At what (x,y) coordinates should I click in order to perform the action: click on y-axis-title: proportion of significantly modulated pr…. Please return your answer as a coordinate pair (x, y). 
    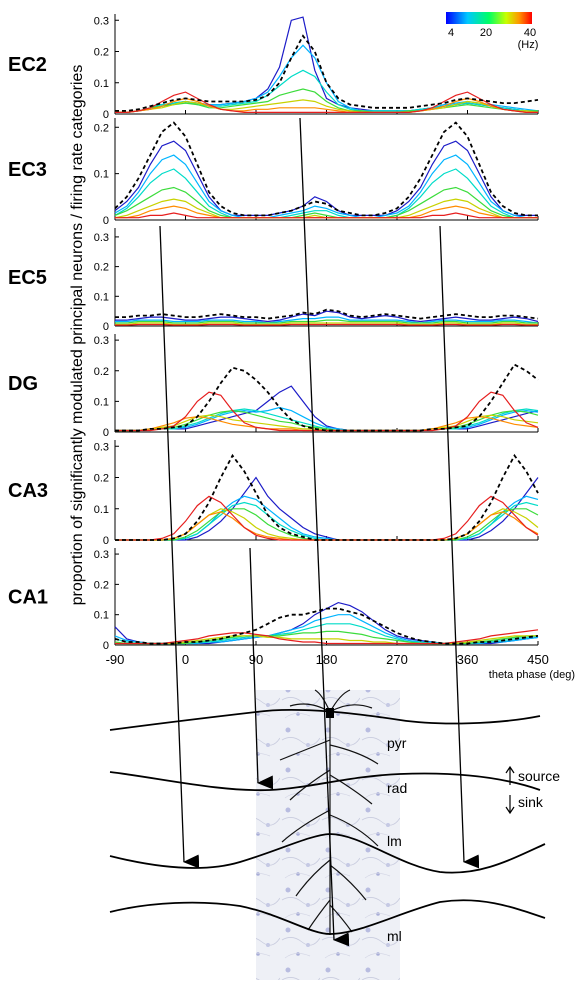
    Looking at the image, I should click on (77, 335).